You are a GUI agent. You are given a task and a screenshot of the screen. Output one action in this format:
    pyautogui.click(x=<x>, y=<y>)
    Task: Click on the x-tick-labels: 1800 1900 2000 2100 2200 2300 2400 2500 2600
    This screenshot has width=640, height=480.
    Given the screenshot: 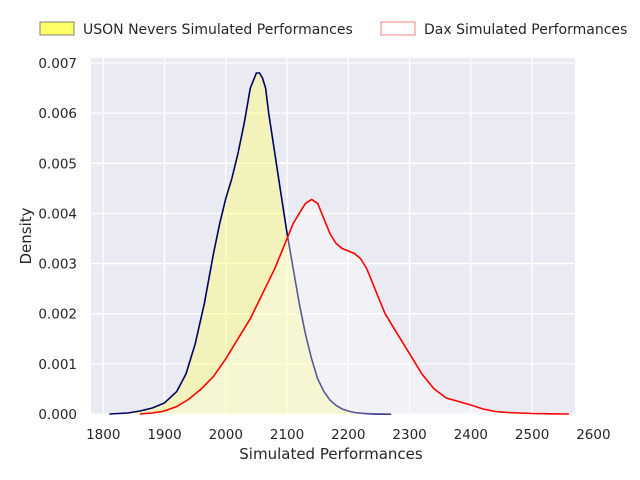 What is the action you would take?
    pyautogui.click(x=348, y=435)
    